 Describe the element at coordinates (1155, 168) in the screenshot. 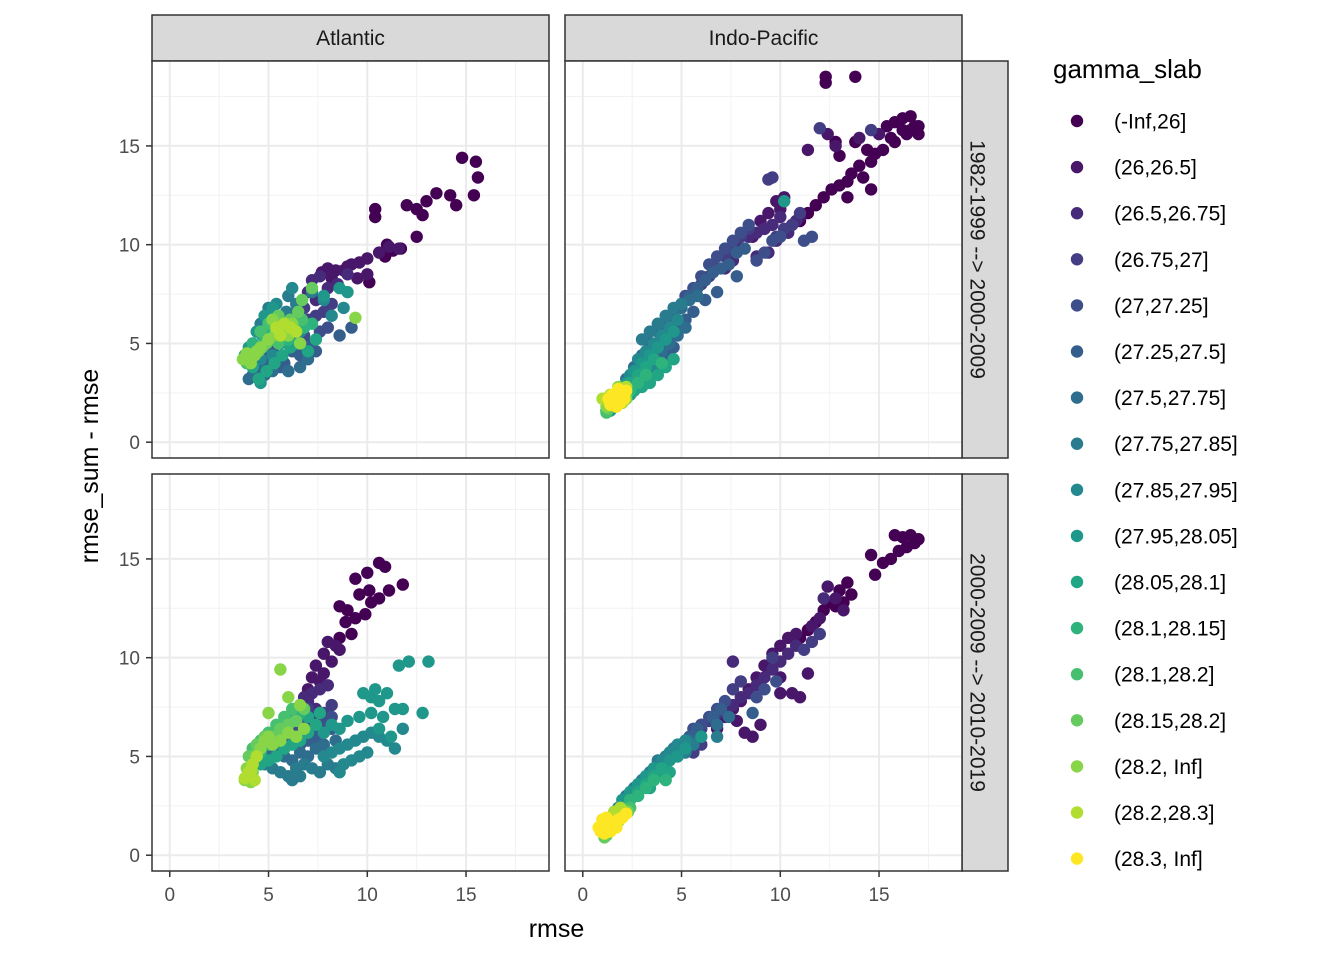

I see `legend-label: (26,26.5]` at that location.